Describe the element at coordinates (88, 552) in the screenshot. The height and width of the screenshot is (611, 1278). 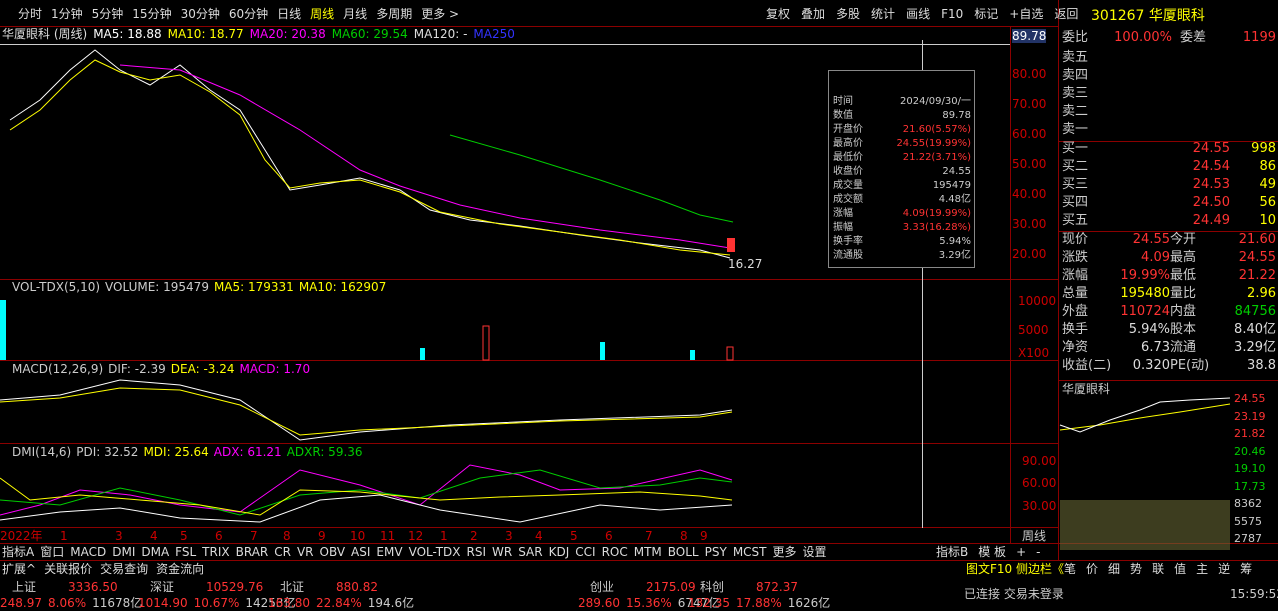
I see `indicator-tab: MACD` at that location.